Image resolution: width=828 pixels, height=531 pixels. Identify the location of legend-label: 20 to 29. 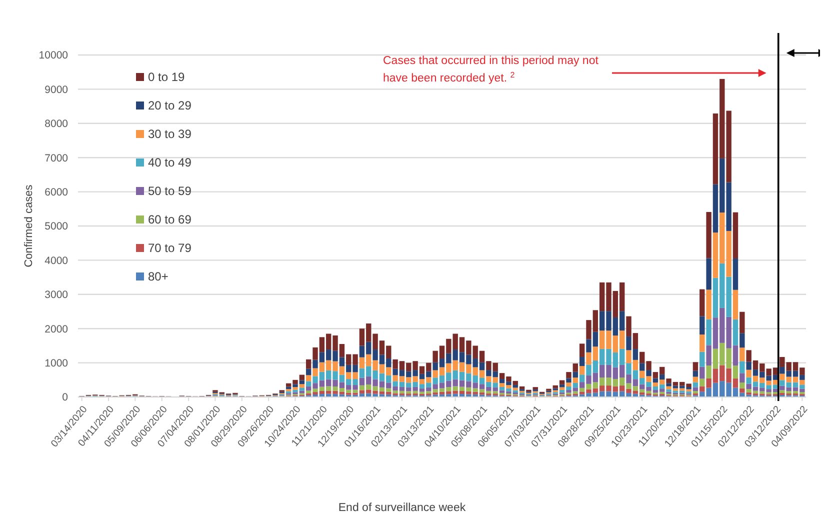
(170, 105).